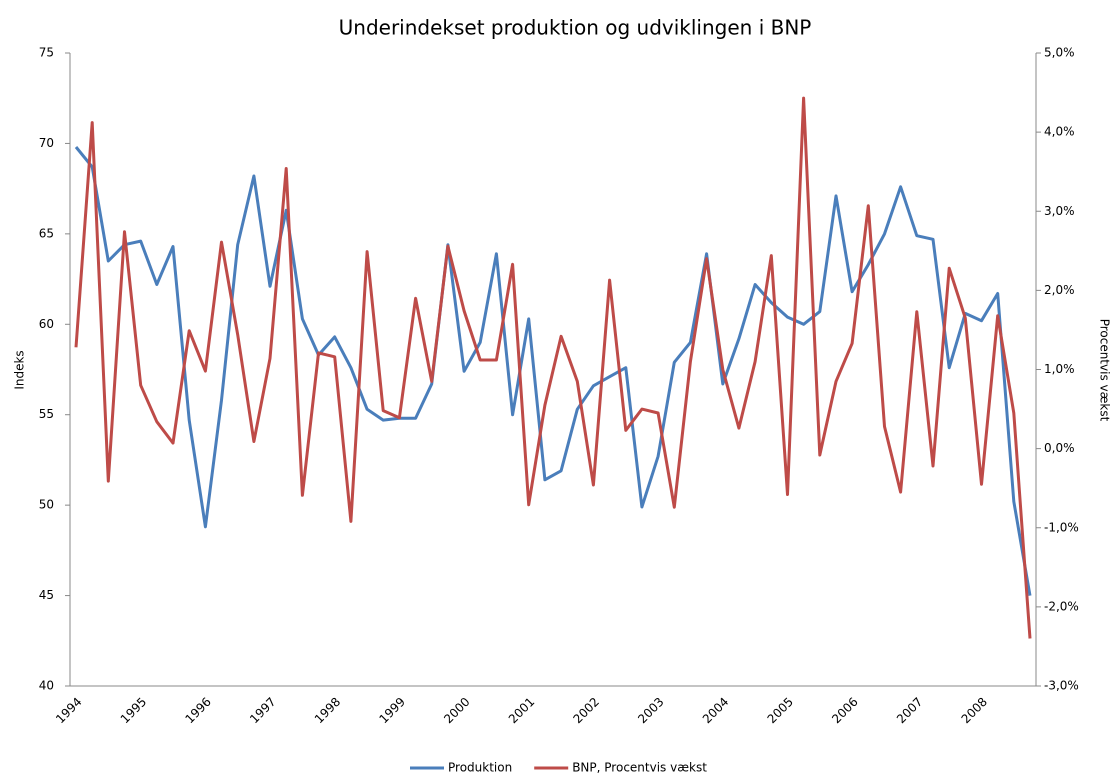  What do you see at coordinates (262, 710) in the screenshot?
I see `x-tick-label: 1997` at bounding box center [262, 710].